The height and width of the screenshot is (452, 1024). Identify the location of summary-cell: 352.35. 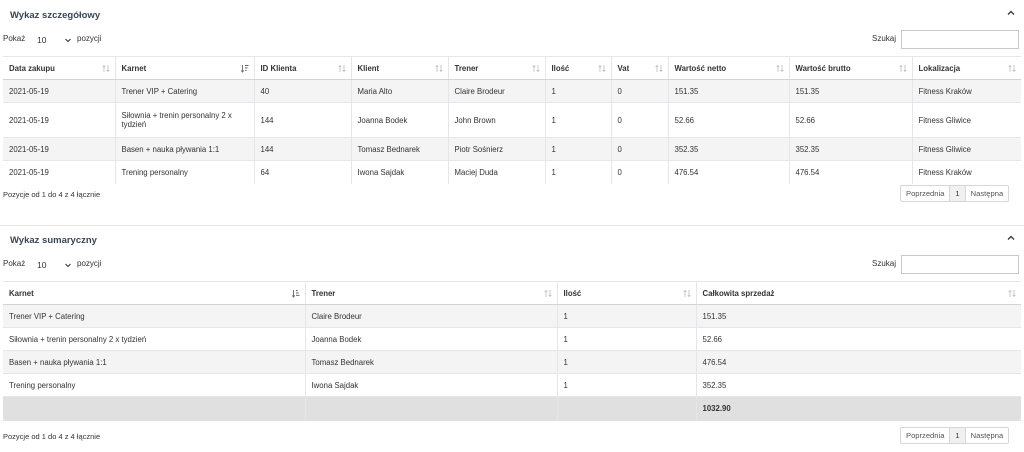
(858, 385).